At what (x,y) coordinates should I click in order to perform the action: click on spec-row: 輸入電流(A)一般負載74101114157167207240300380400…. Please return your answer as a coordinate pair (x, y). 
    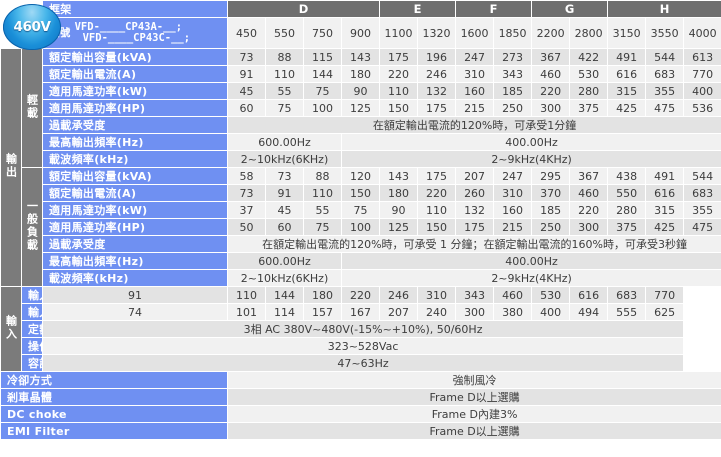
    Looking at the image, I should click on (361, 312).